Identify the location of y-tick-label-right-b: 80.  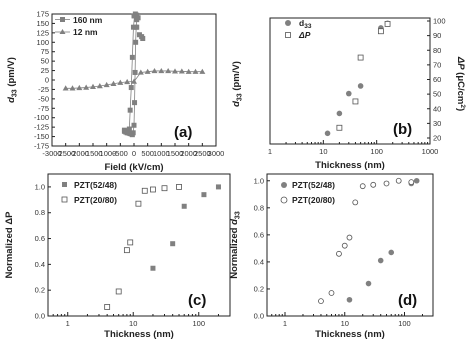
(437, 50).